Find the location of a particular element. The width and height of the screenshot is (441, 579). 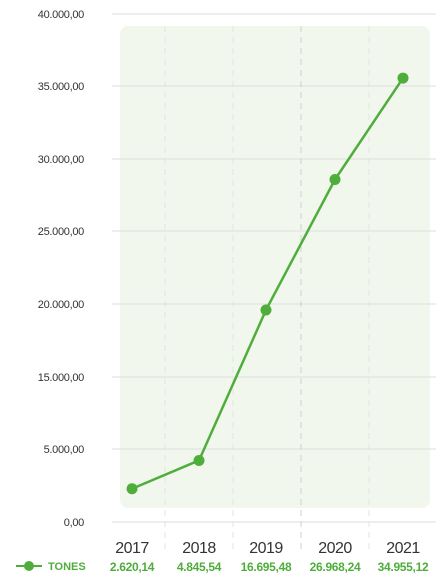

y-tick-label: 35.000,00 is located at coordinates (61, 87).